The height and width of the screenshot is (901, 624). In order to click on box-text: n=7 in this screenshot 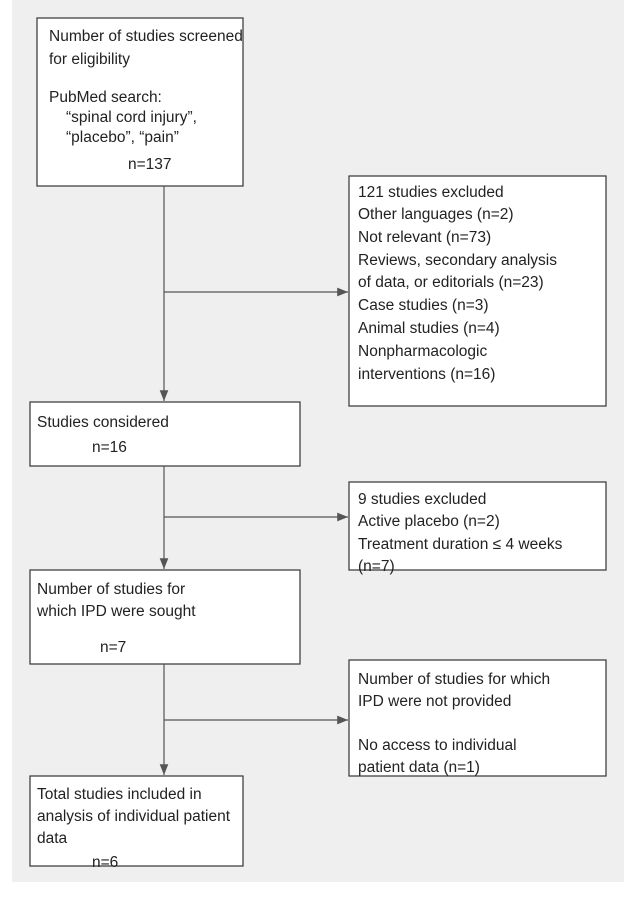, I will do `click(113, 647)`.